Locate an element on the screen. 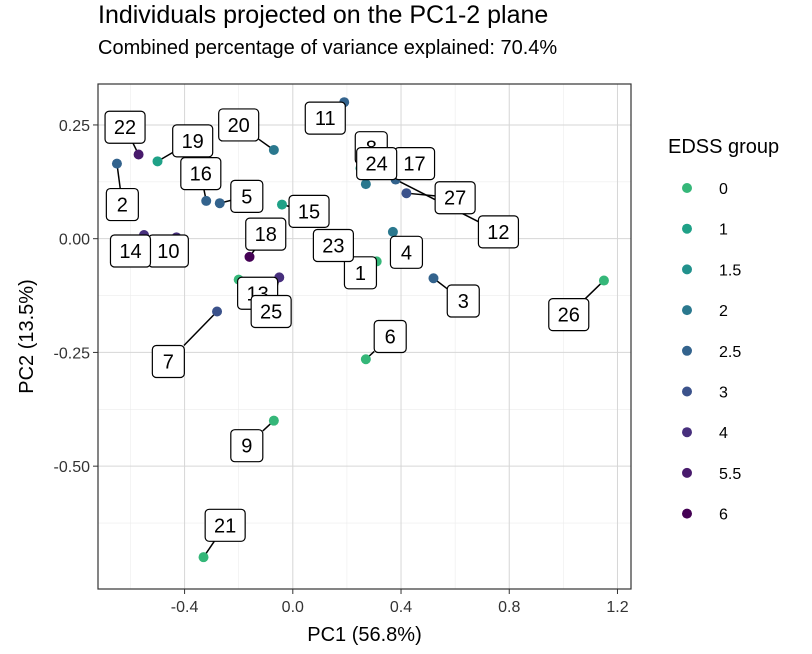  point-label-1: 1 is located at coordinates (360, 274).